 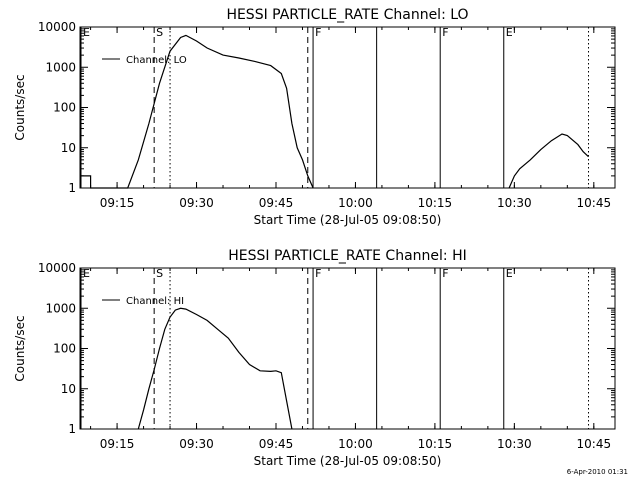 What do you see at coordinates (155, 301) in the screenshot?
I see `legend-label: Channel: HI` at bounding box center [155, 301].